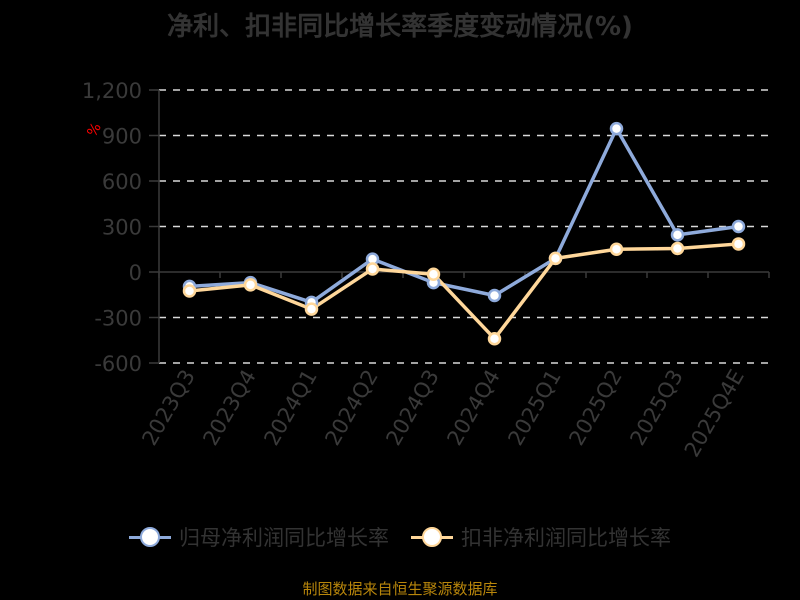  I want to click on y-tick-label: 0, so click(135, 273).